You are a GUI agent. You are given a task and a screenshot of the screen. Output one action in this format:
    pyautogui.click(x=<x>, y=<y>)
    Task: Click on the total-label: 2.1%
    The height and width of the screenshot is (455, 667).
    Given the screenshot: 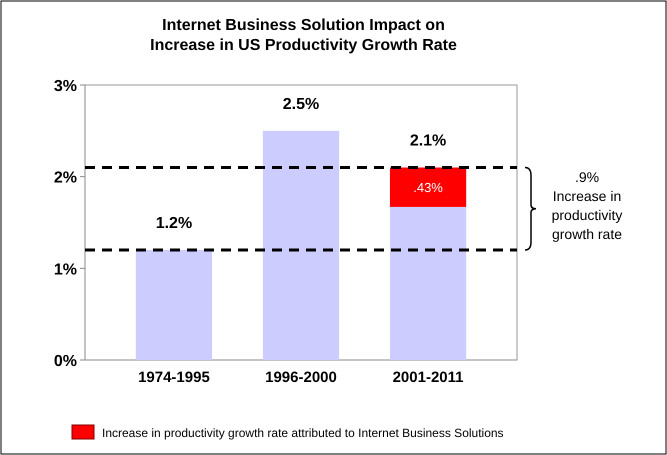 What is the action you would take?
    pyautogui.click(x=428, y=141)
    